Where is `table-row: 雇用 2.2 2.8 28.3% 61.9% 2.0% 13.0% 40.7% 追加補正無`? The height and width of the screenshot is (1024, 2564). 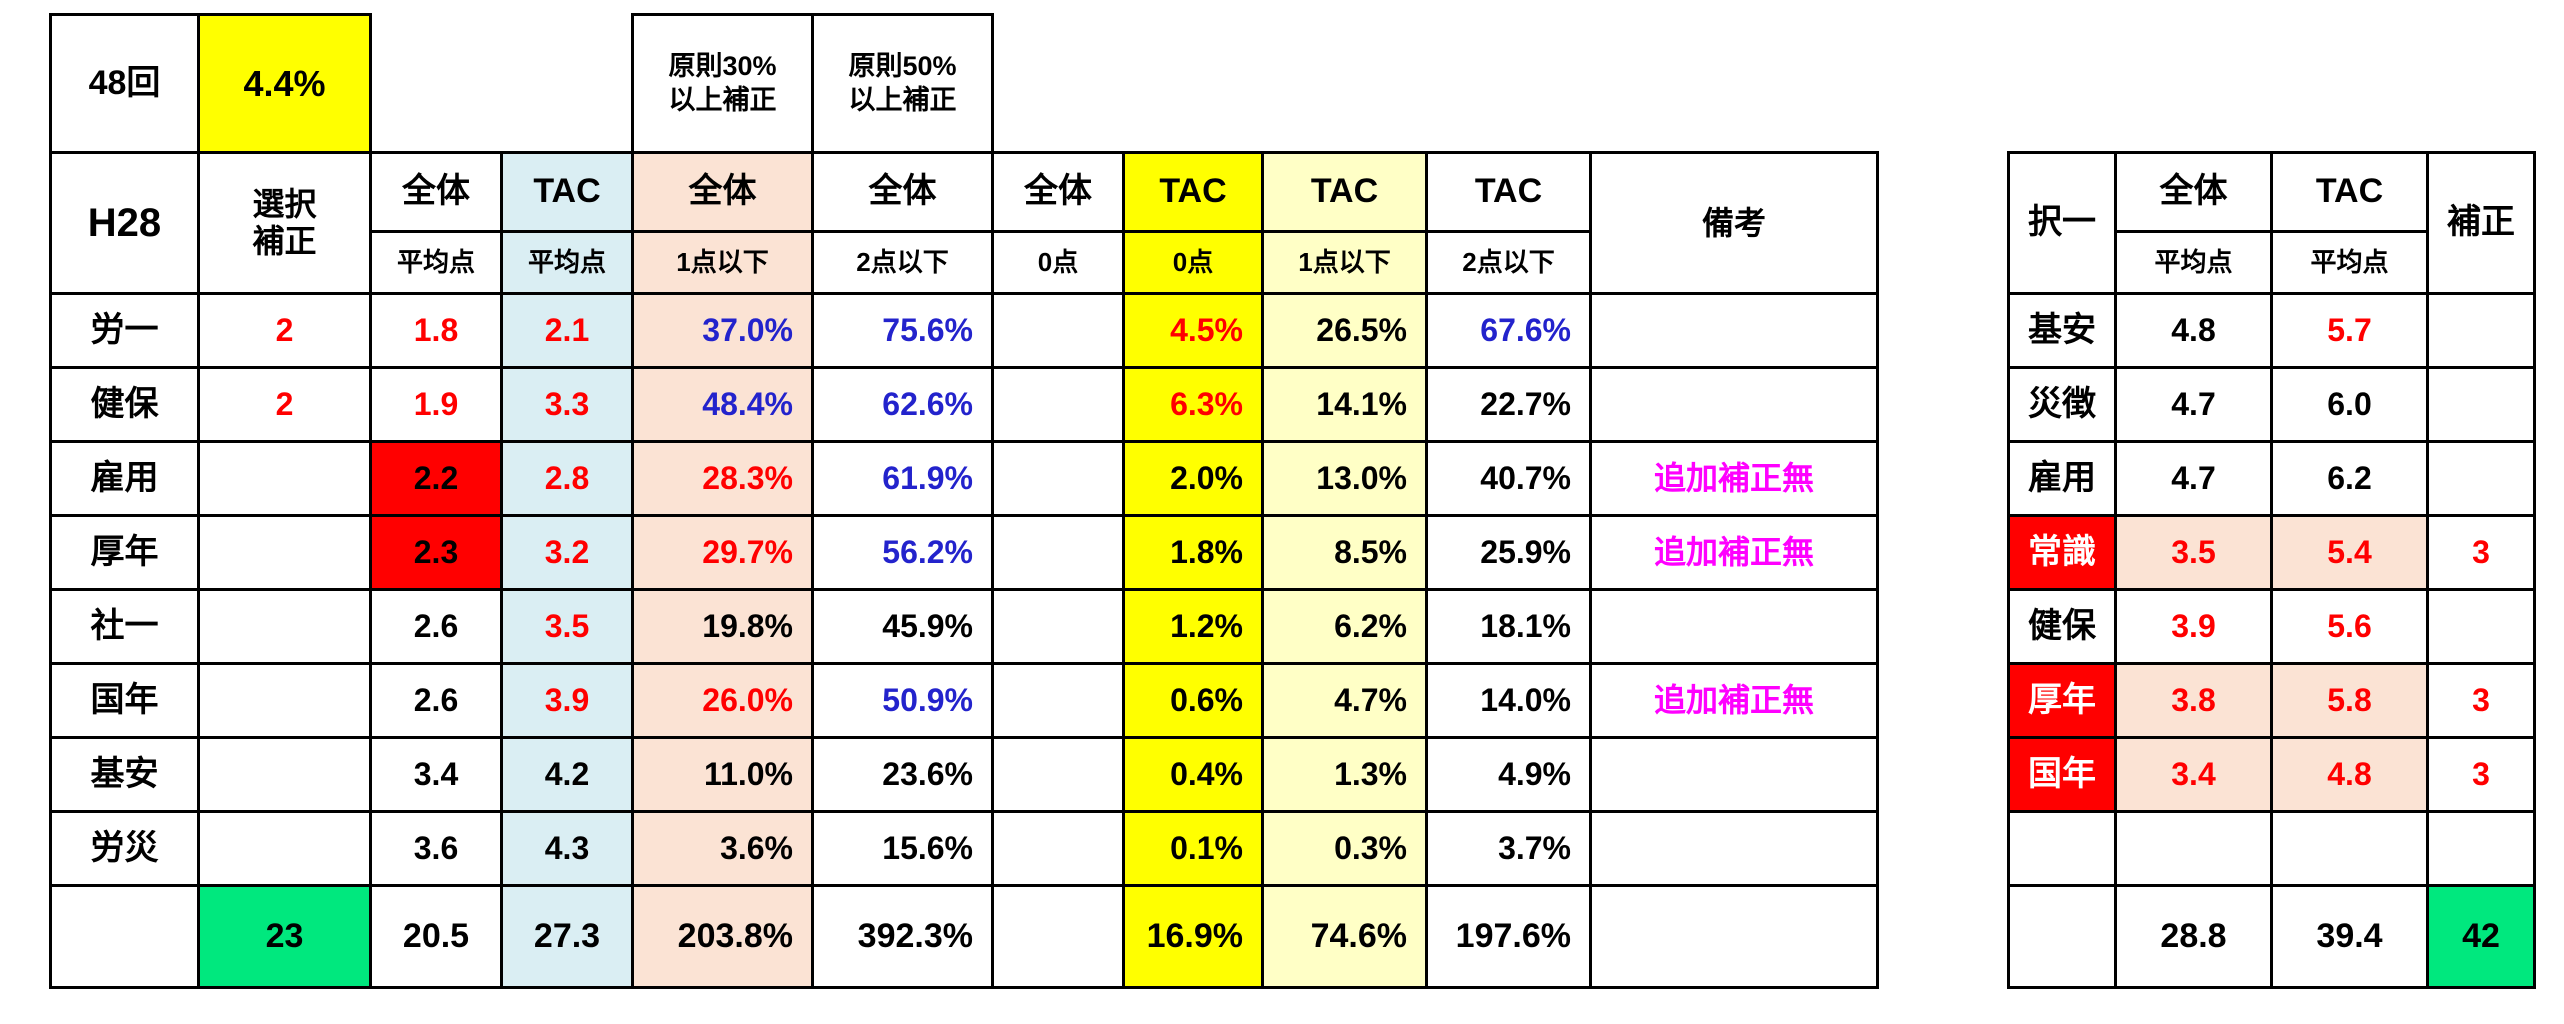
table-row: 雇用 2.2 2.8 28.3% 61.9% 2.0% 13.0% 40.7% 追加補正無 is located at coordinates (964, 478).